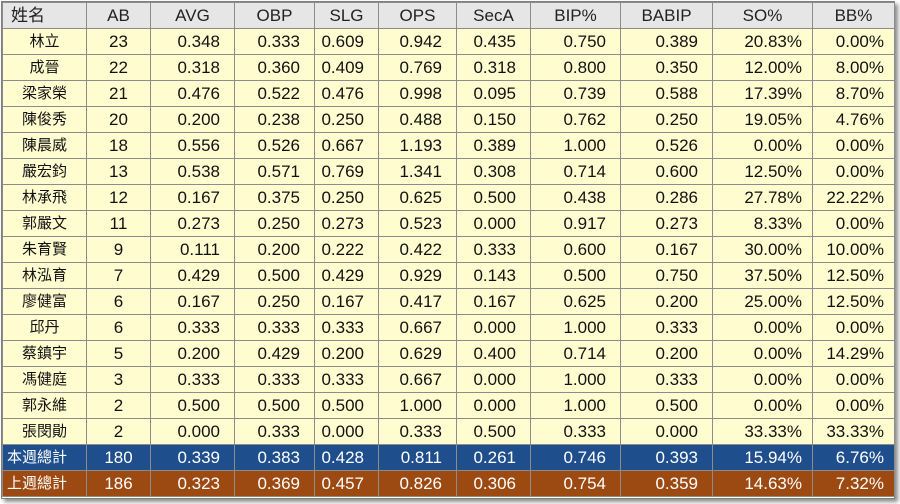 This screenshot has width=900, height=504. What do you see at coordinates (417, 301) in the screenshot?
I see `cell-ops: 0.417` at bounding box center [417, 301].